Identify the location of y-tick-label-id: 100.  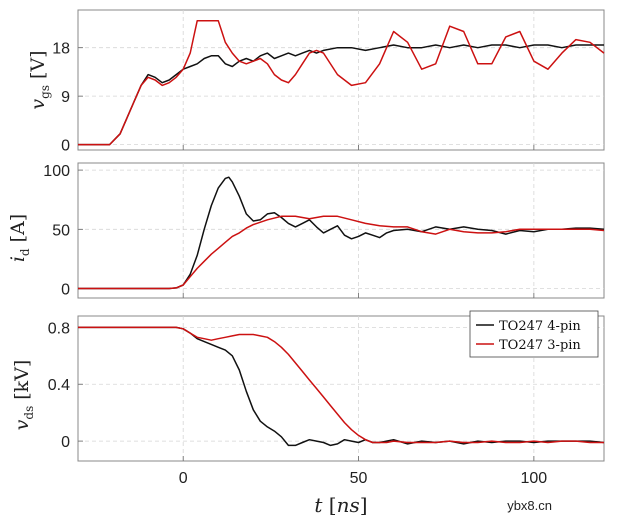
(56, 171).